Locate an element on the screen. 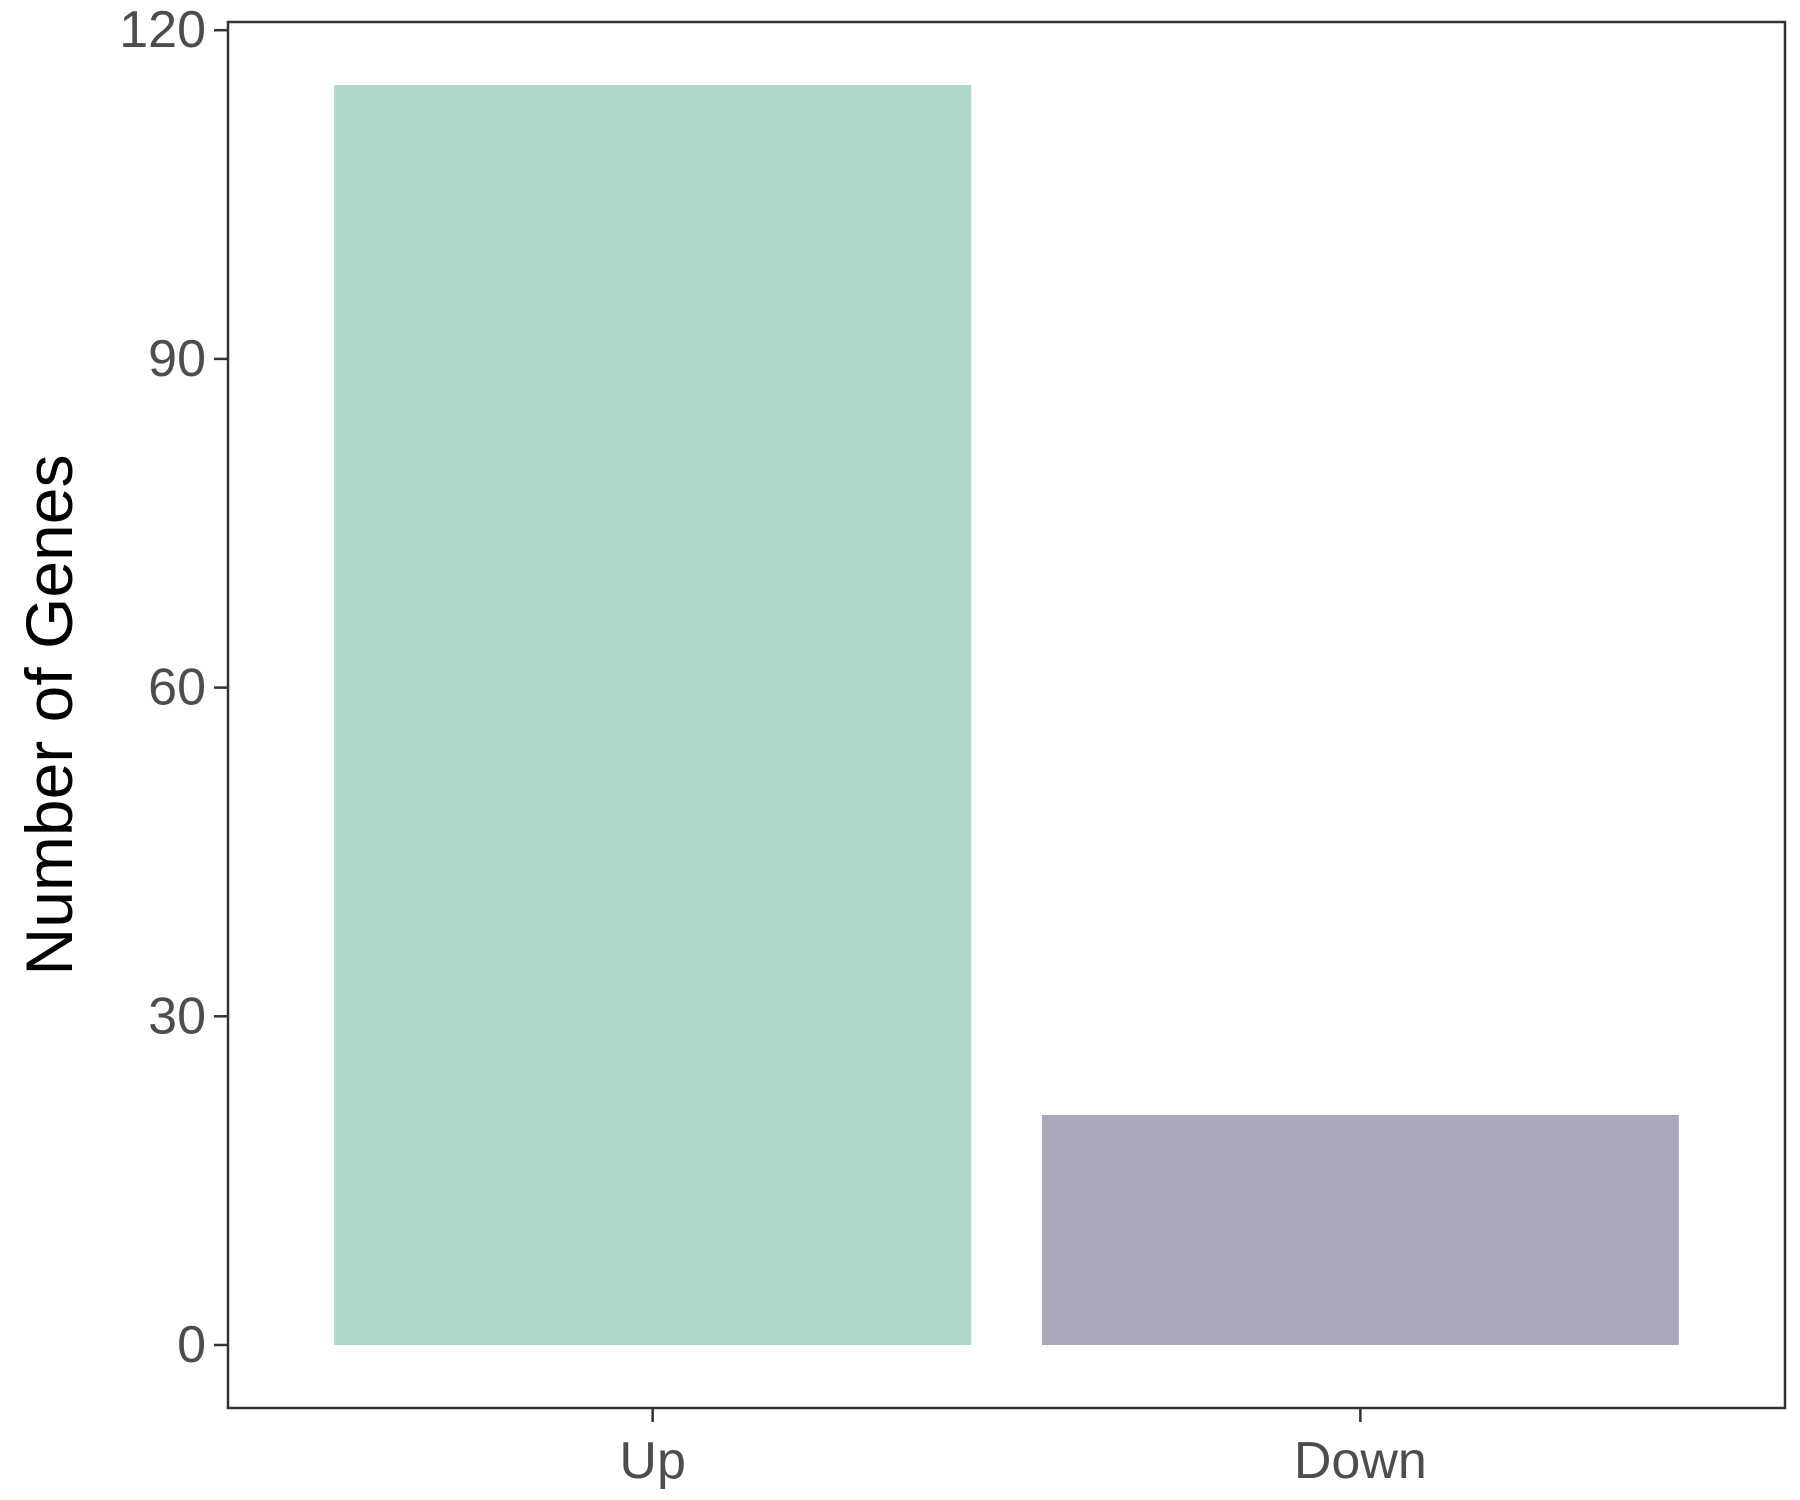  y-tick-label: 0 is located at coordinates (191, 1345).